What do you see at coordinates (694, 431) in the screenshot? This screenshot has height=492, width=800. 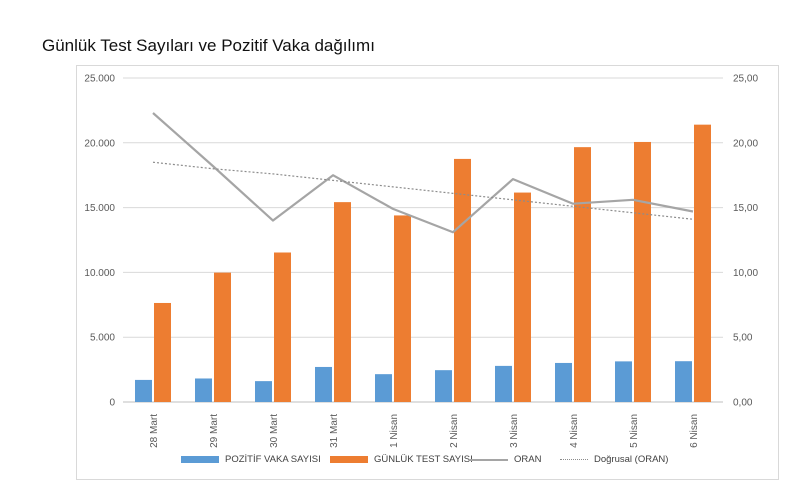 I see `x-tick-label: 6 Nisan` at bounding box center [694, 431].